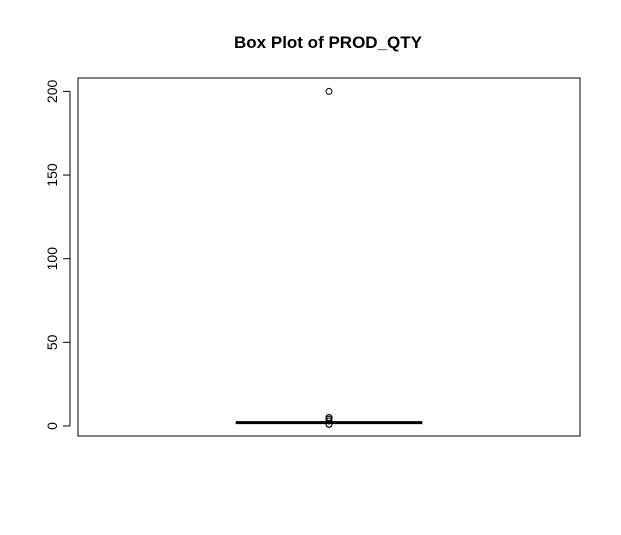 This screenshot has width=621, height=535. Describe the element at coordinates (52, 426) in the screenshot. I see `y-tick-label: 0` at that location.